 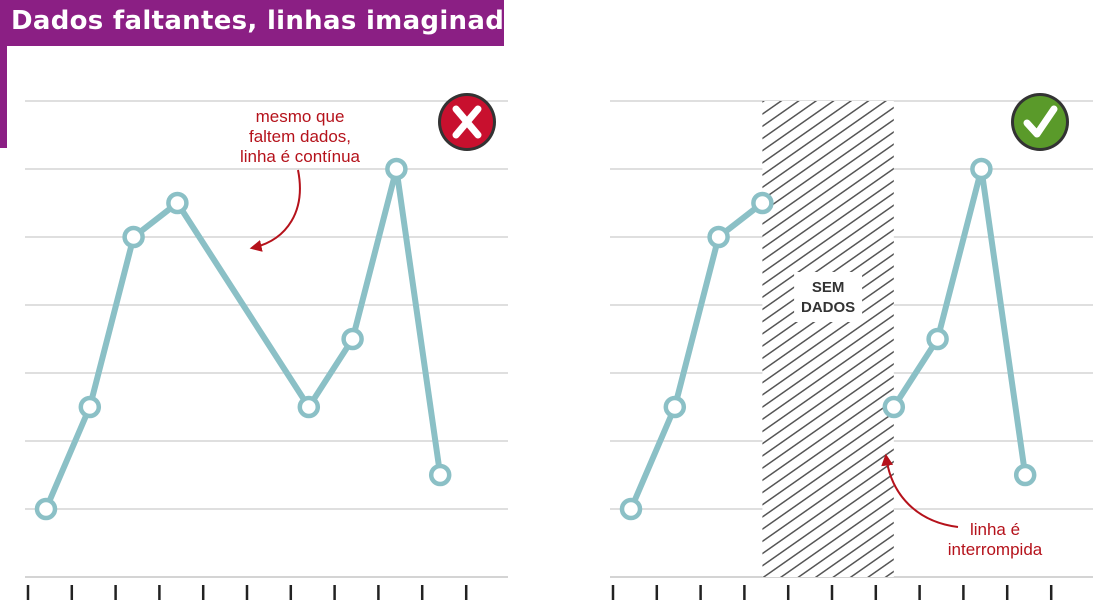 I want to click on badge, so click(x=1040, y=122).